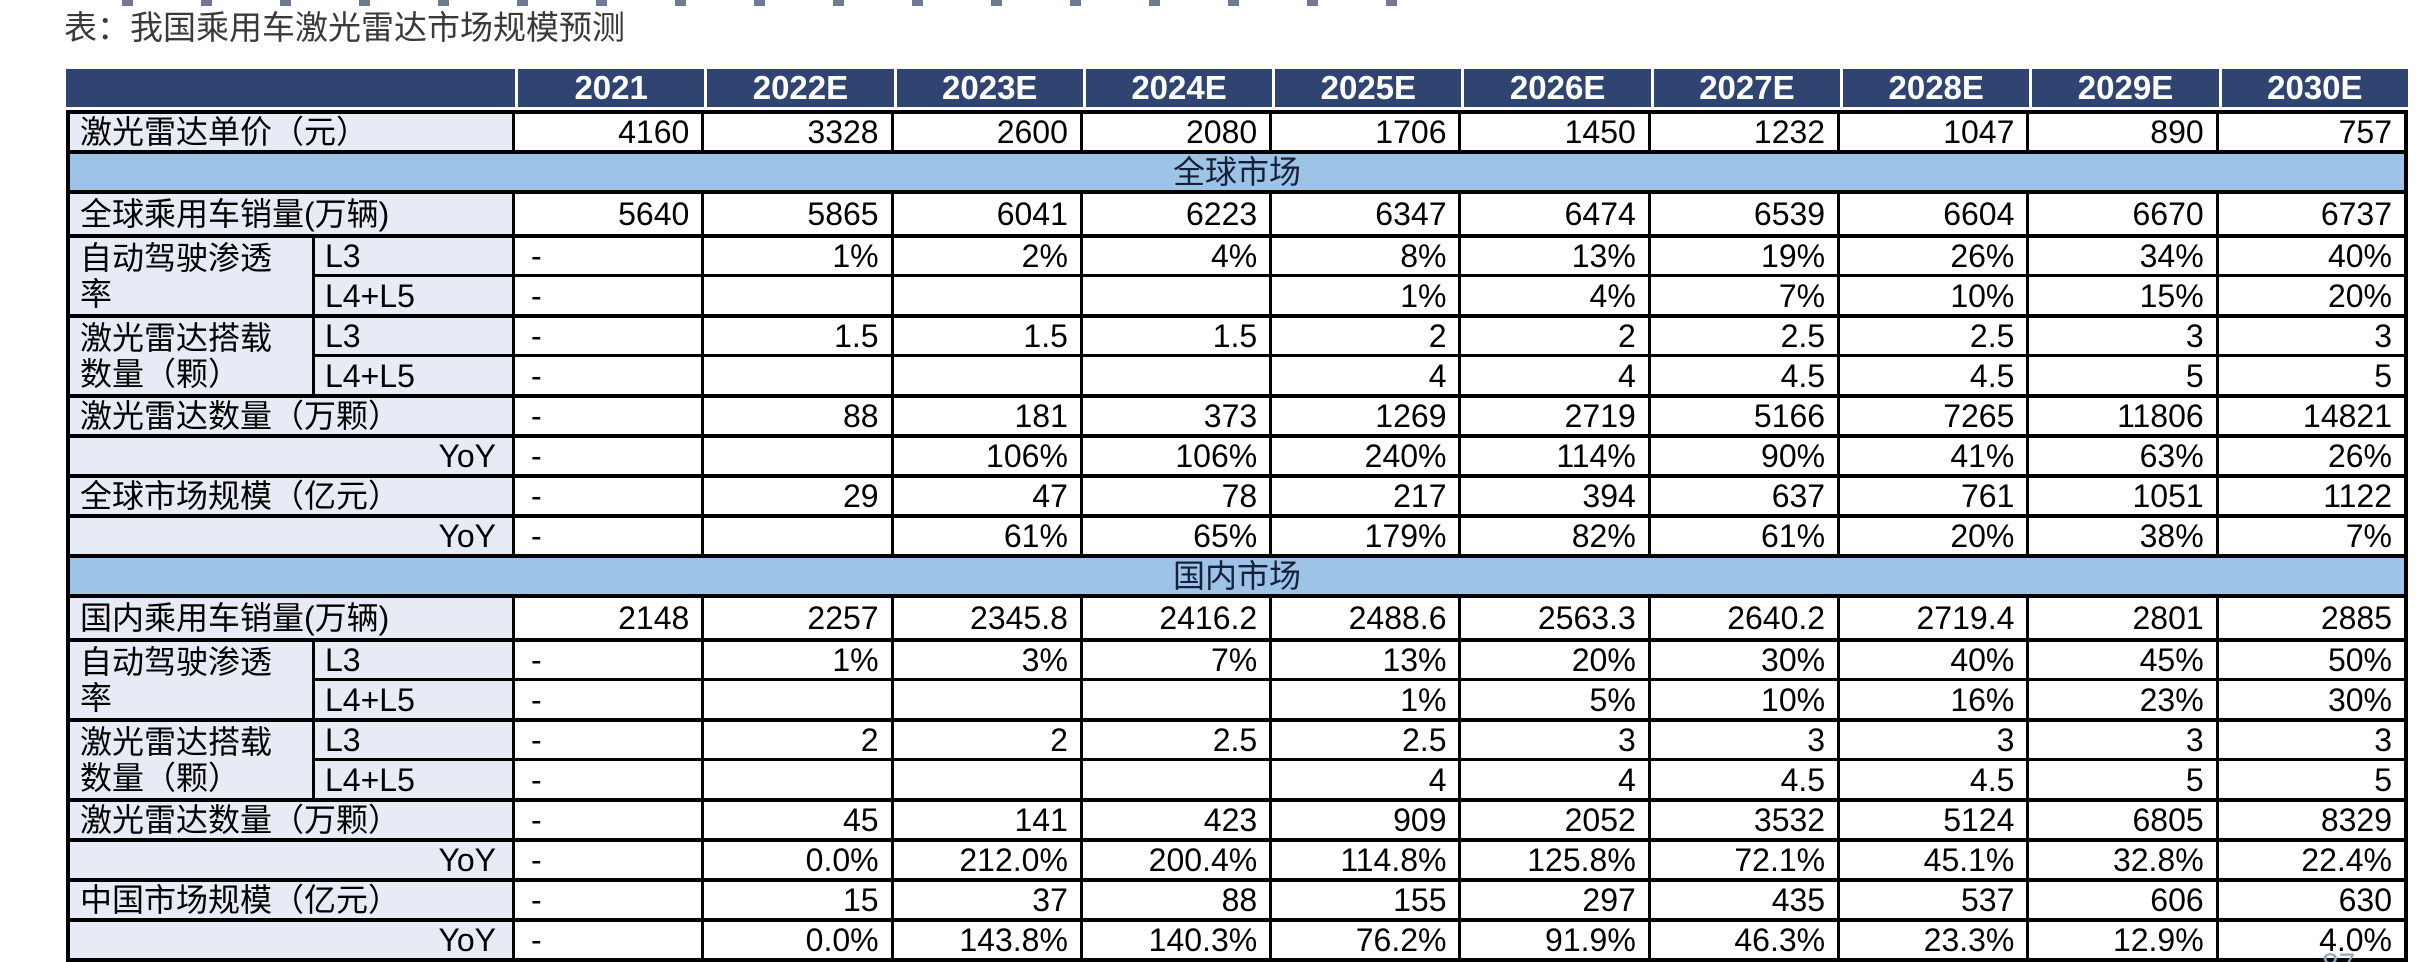 This screenshot has height=962, width=2428. Describe the element at coordinates (988, 618) in the screenshot. I see `cell-r12-c3: 2345.8` at that location.